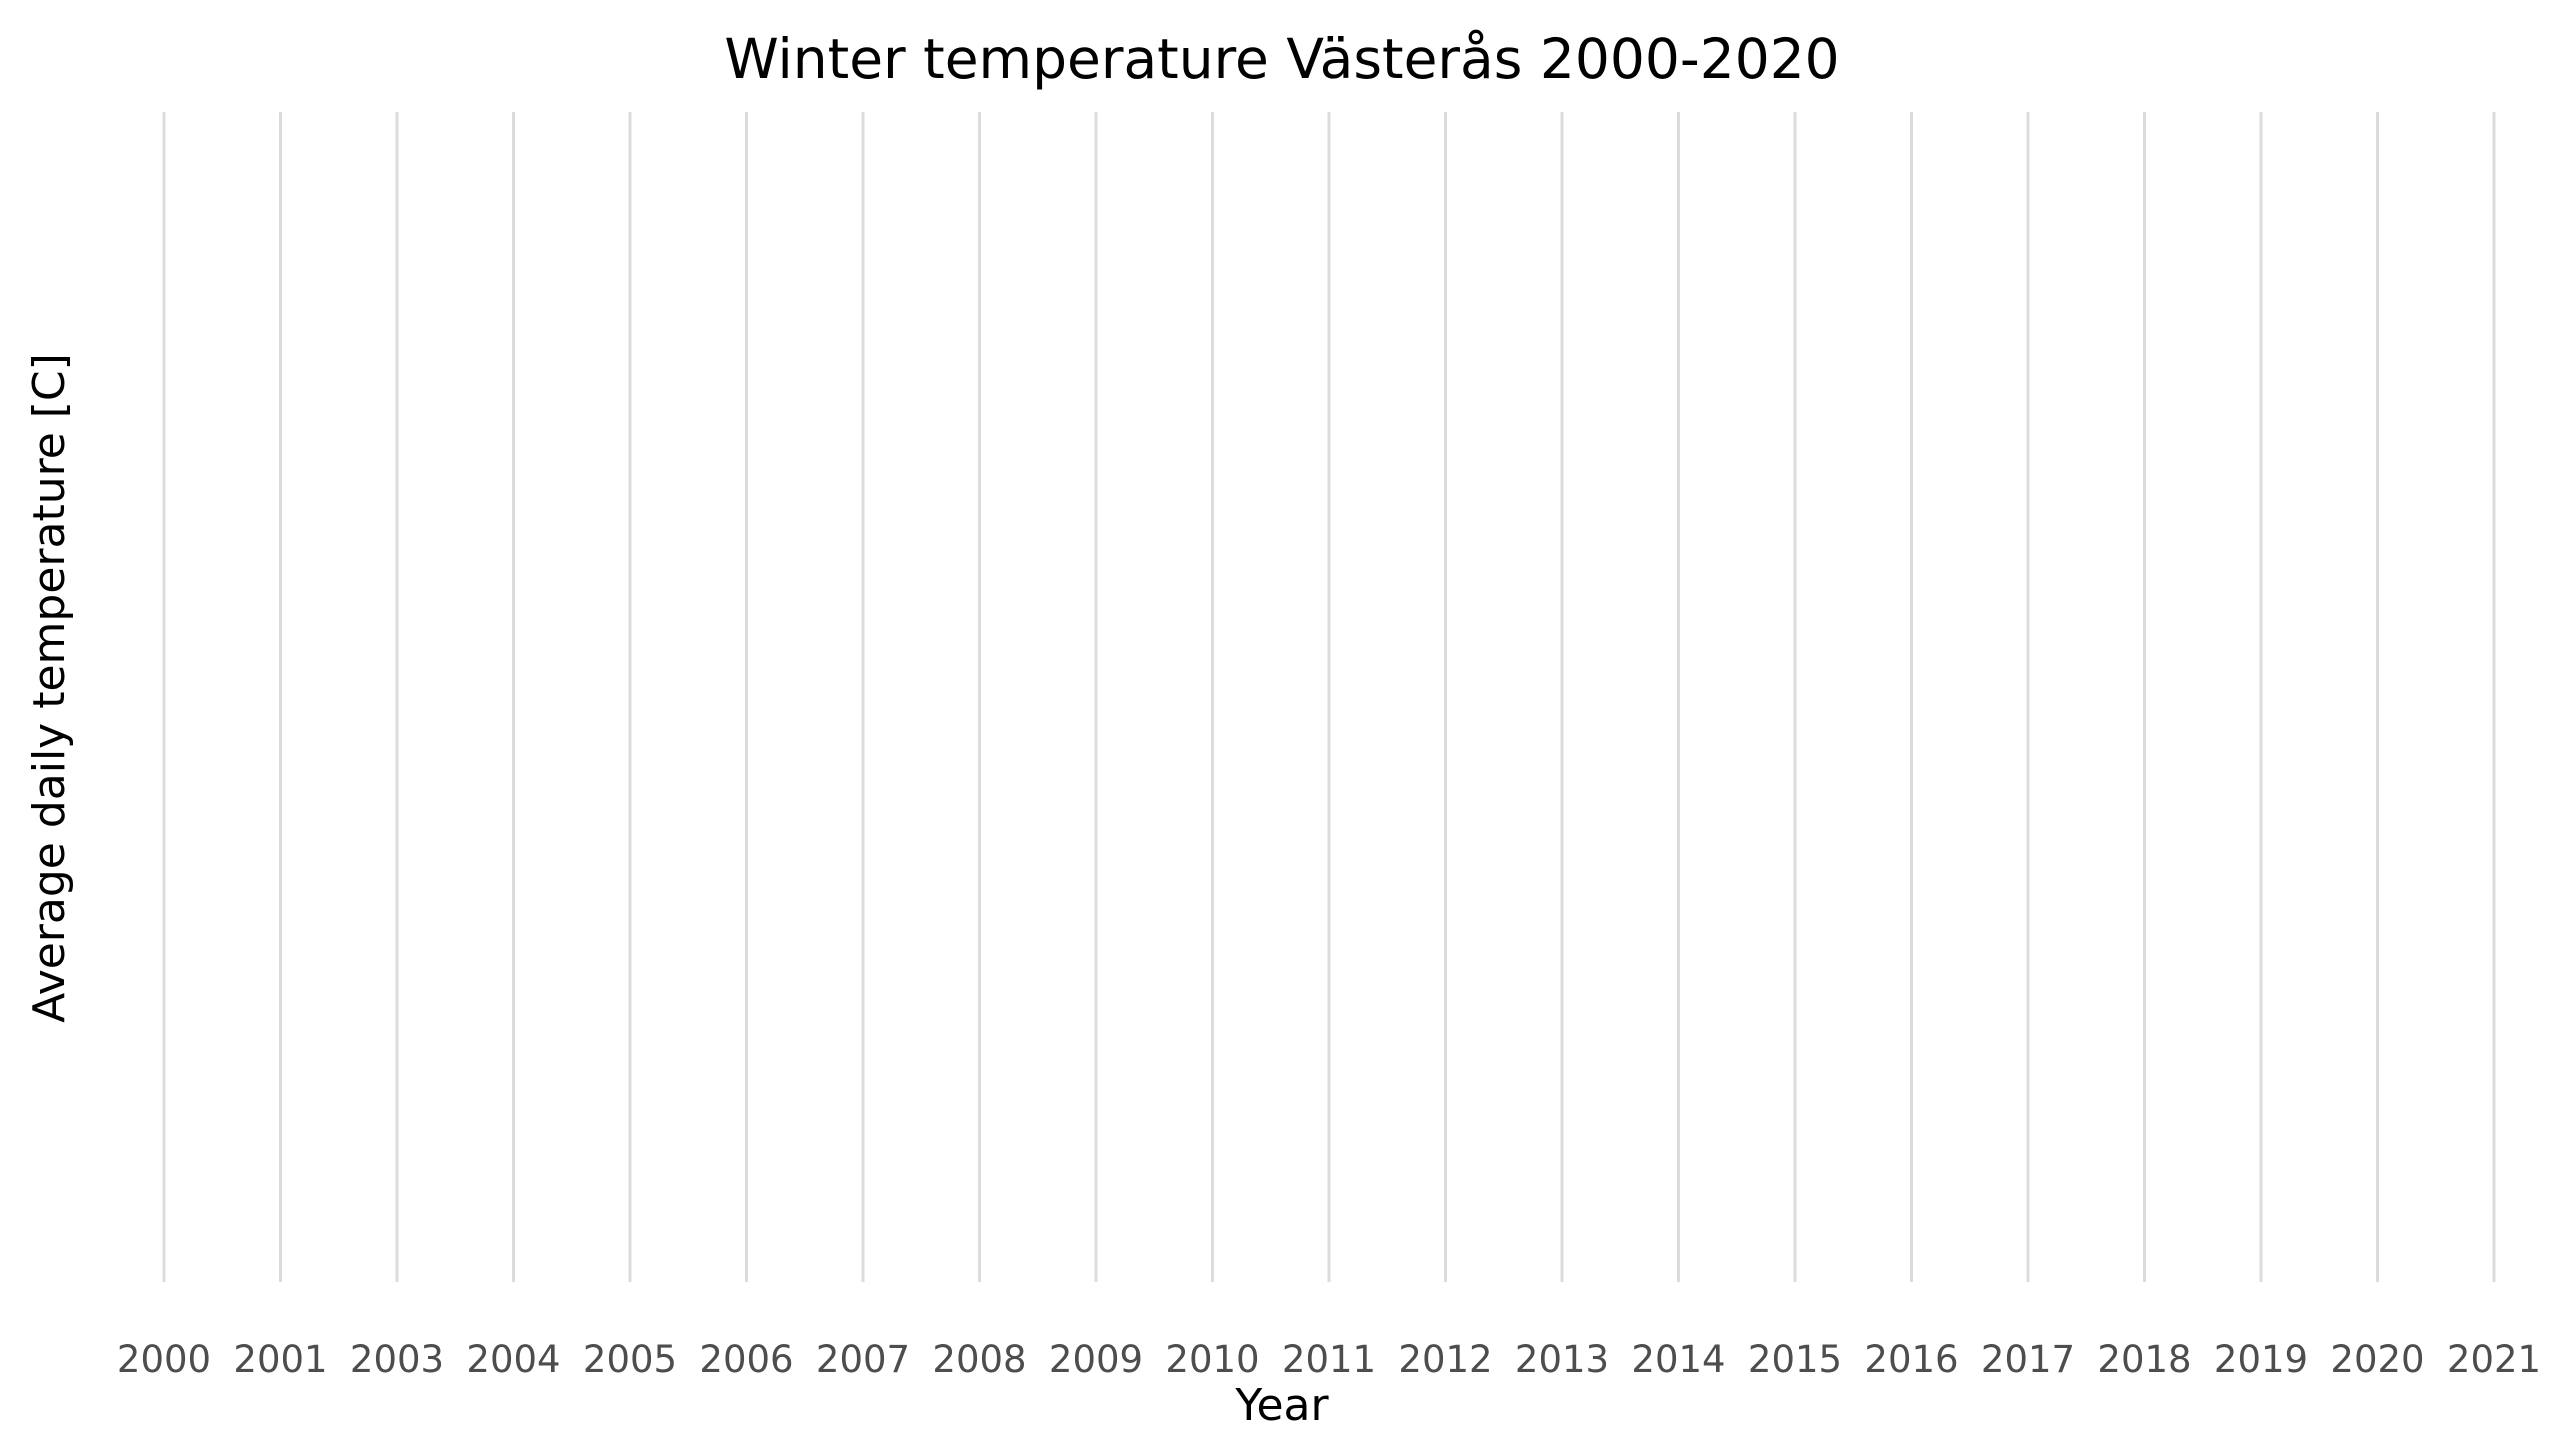 This screenshot has height=1455, width=2564. I want to click on x-tick-label-2008: 2008, so click(979, 1359).